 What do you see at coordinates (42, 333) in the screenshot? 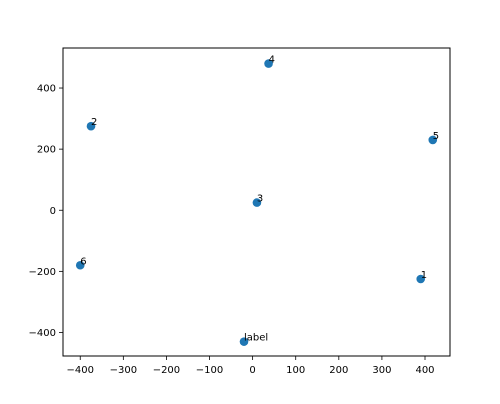
I see `y-tick-label: −400` at bounding box center [42, 333].